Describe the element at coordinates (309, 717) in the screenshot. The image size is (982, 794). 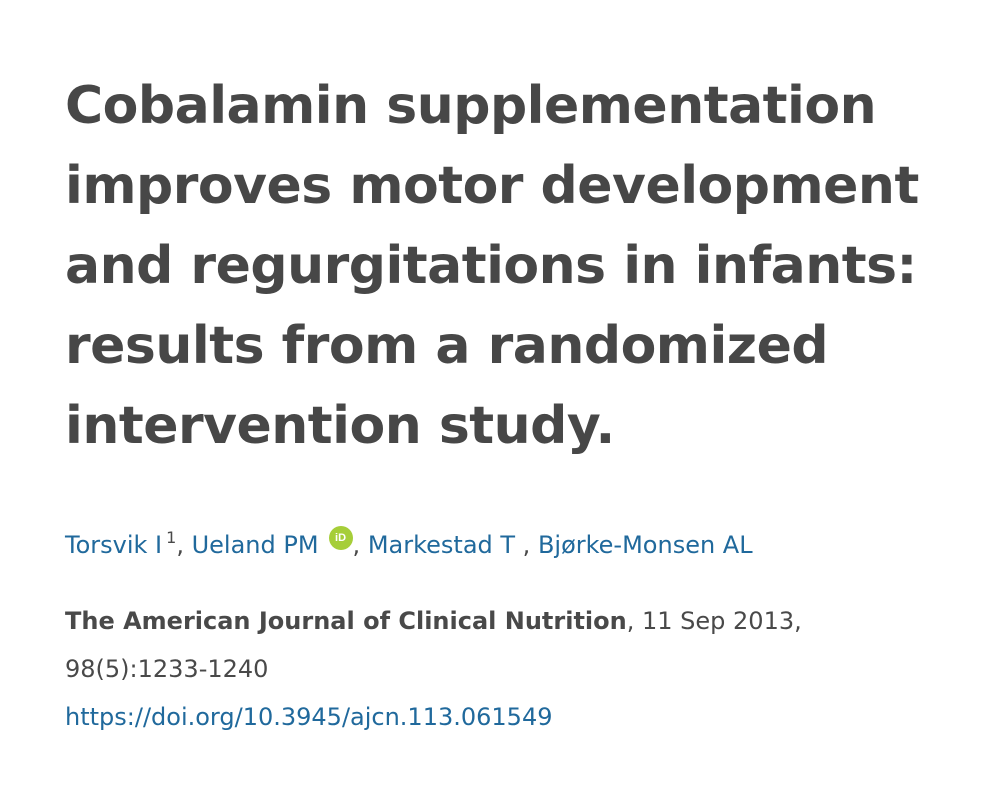
I see `doi-link: https://doi.org/10.3945/ajcn.113.061549` at that location.